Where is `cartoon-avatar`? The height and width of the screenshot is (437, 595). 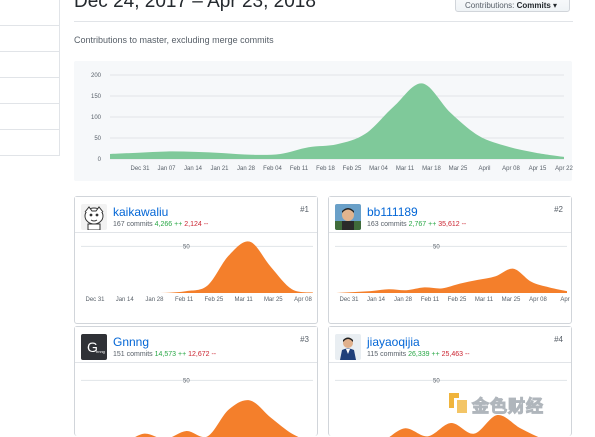 cartoon-avatar is located at coordinates (94, 217).